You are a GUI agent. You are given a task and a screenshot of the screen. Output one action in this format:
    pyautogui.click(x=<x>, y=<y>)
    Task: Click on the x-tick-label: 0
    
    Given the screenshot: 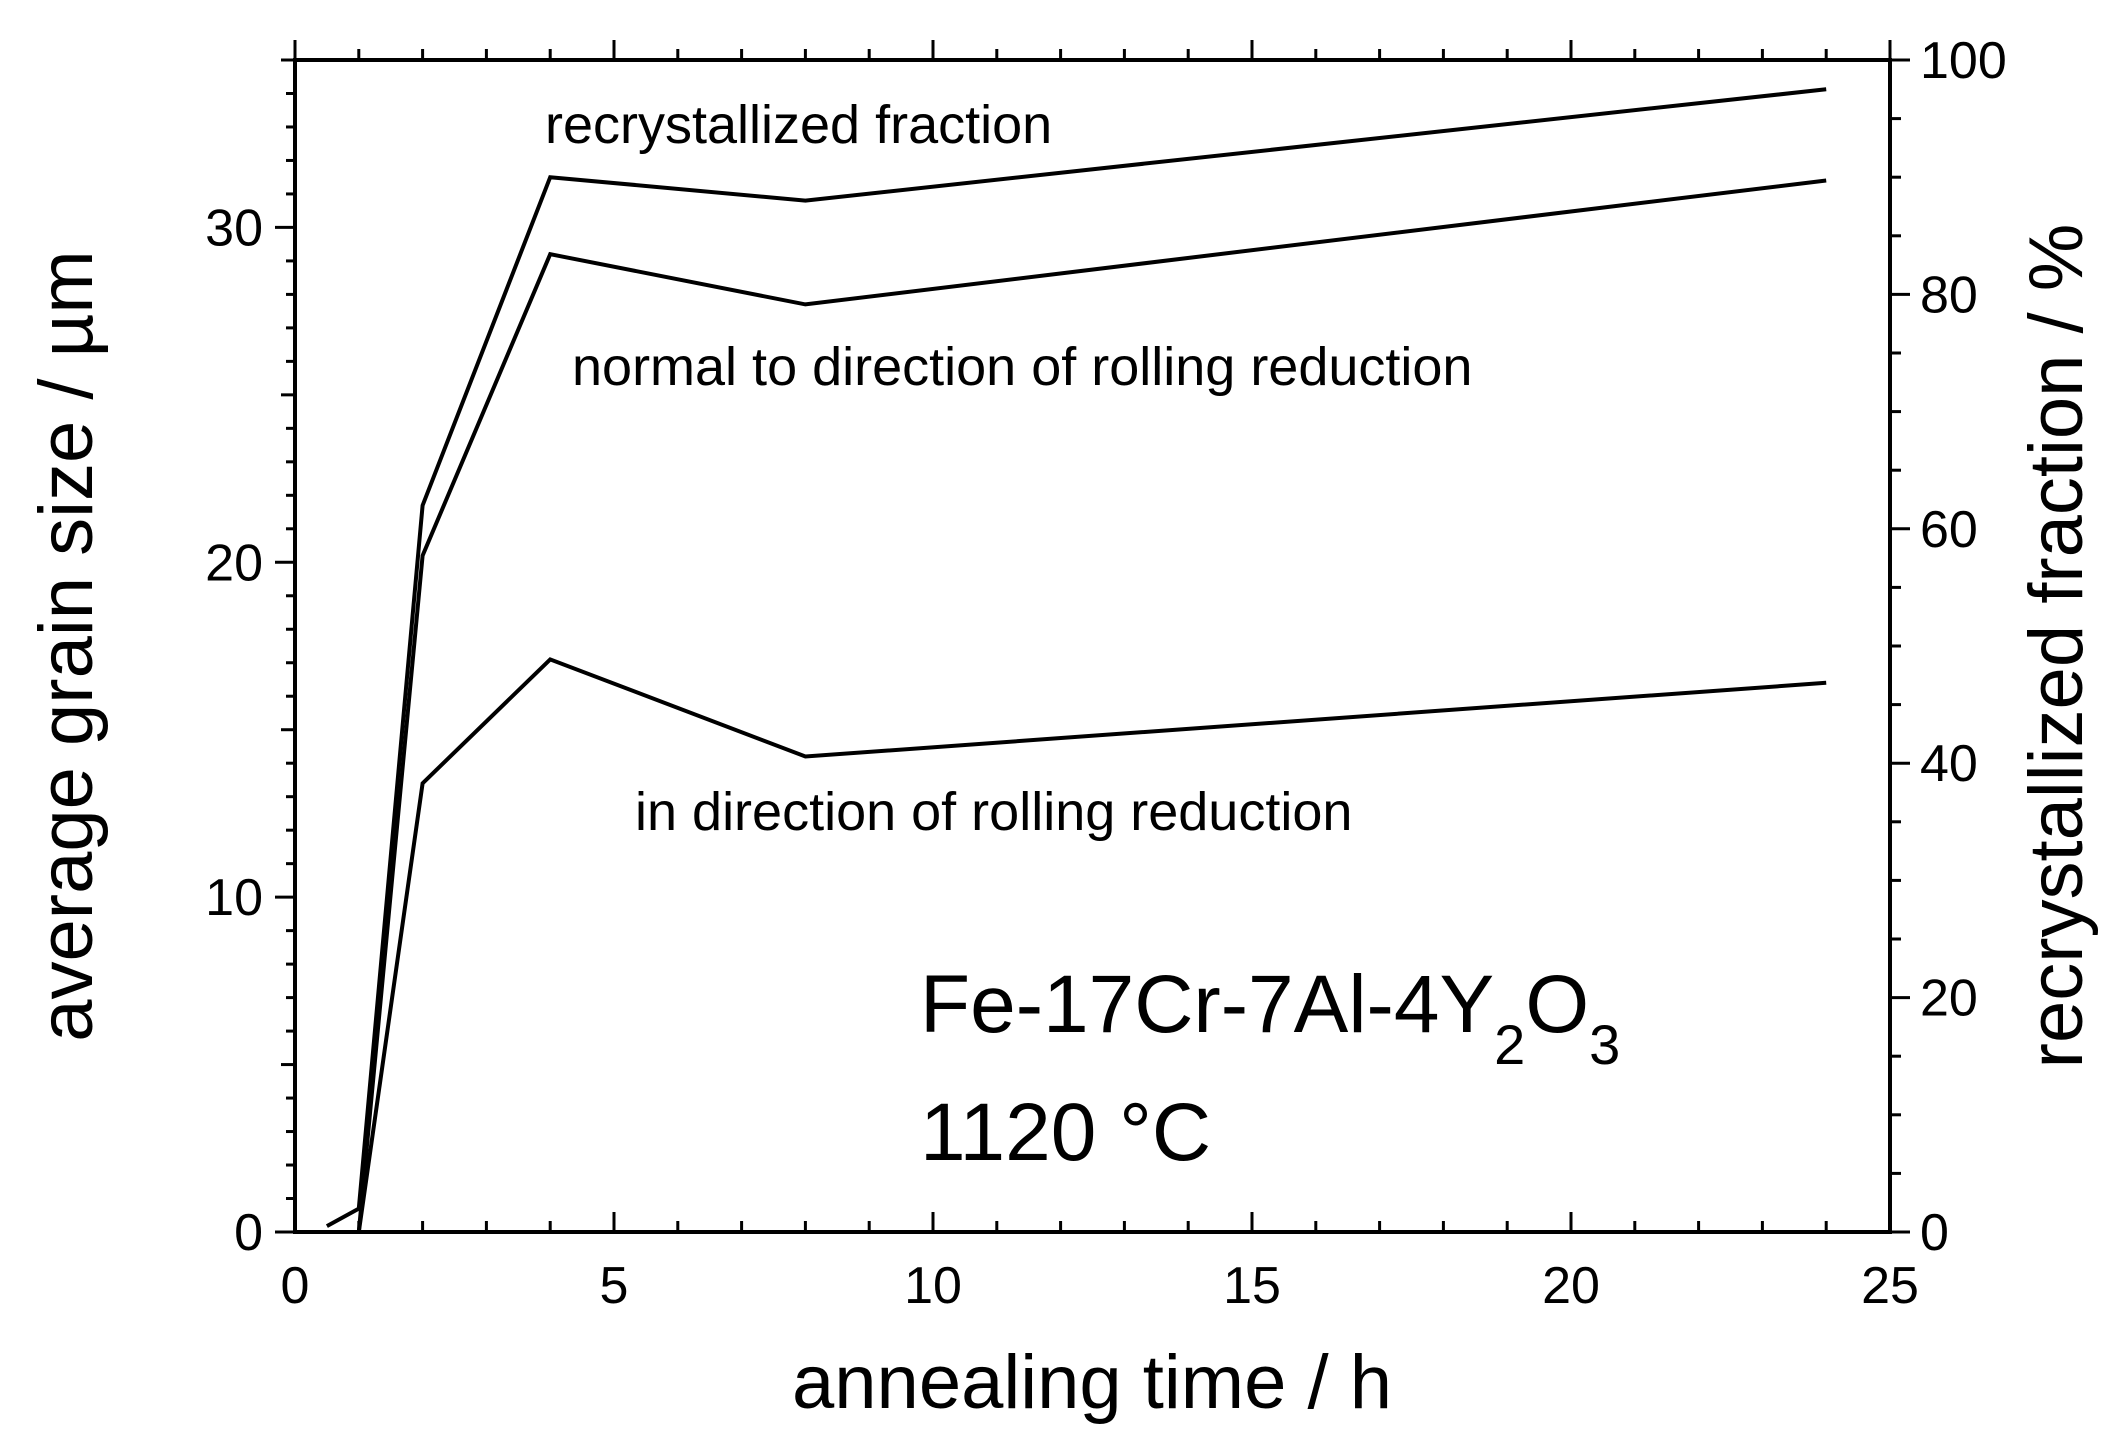 What is the action you would take?
    pyautogui.click(x=295, y=1286)
    